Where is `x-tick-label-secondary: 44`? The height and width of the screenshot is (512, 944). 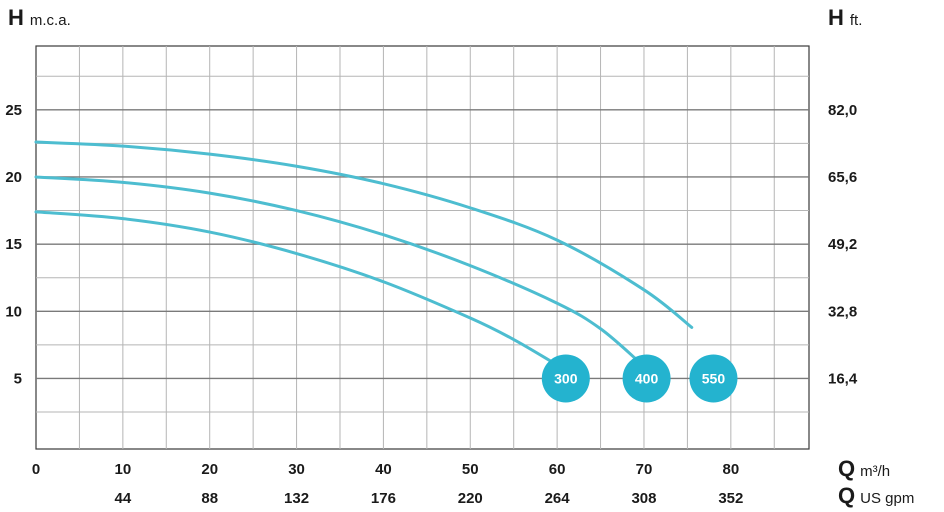
x-tick-label-secondary: 44 is located at coordinates (123, 498).